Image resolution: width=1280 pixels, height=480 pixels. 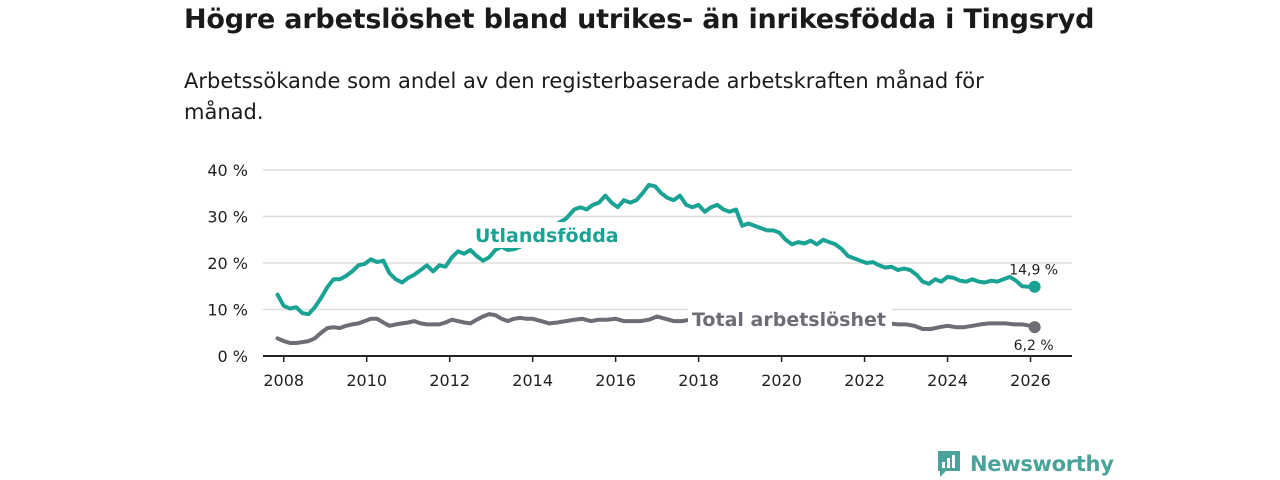 I want to click on x-tick-label: 2010, so click(x=366, y=380).